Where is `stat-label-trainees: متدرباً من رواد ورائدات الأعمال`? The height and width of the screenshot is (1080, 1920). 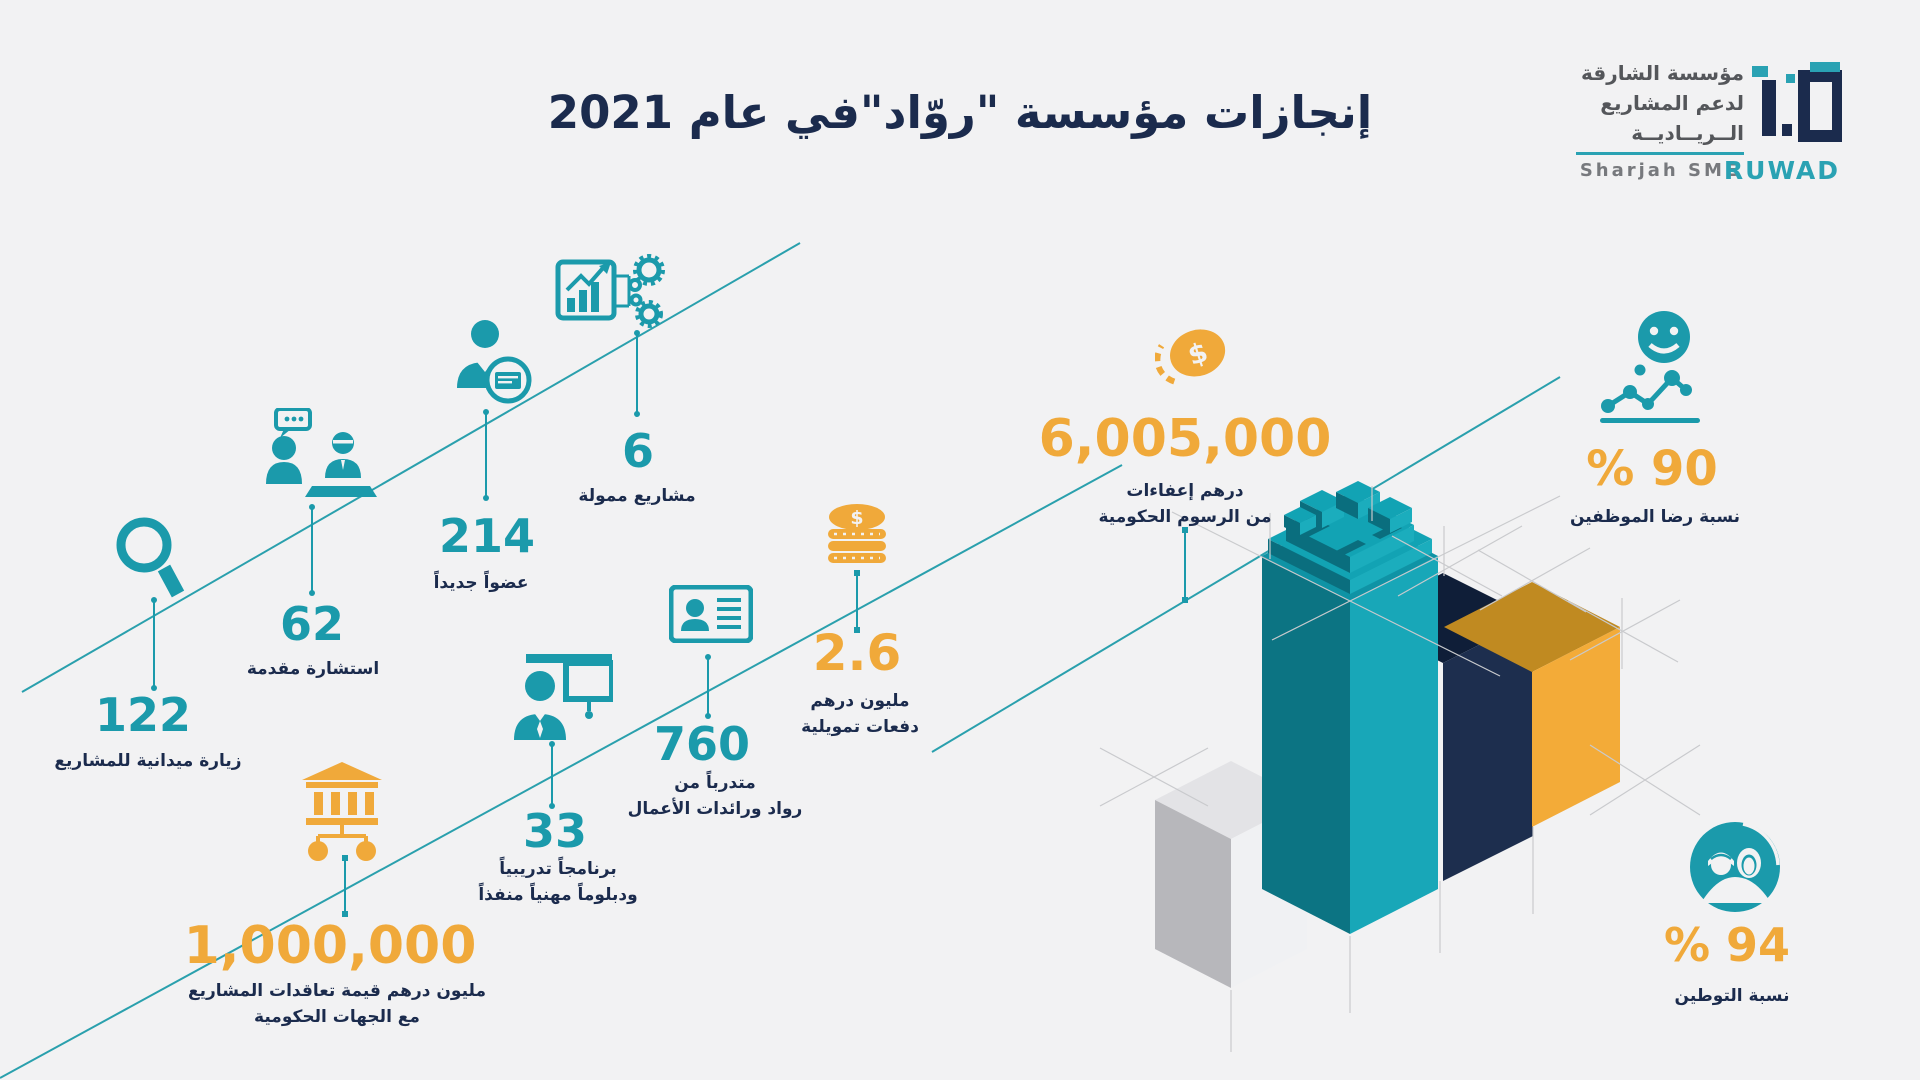 stat-label-trainees: متدرباً من رواد ورائدات الأعمال is located at coordinates (715, 796).